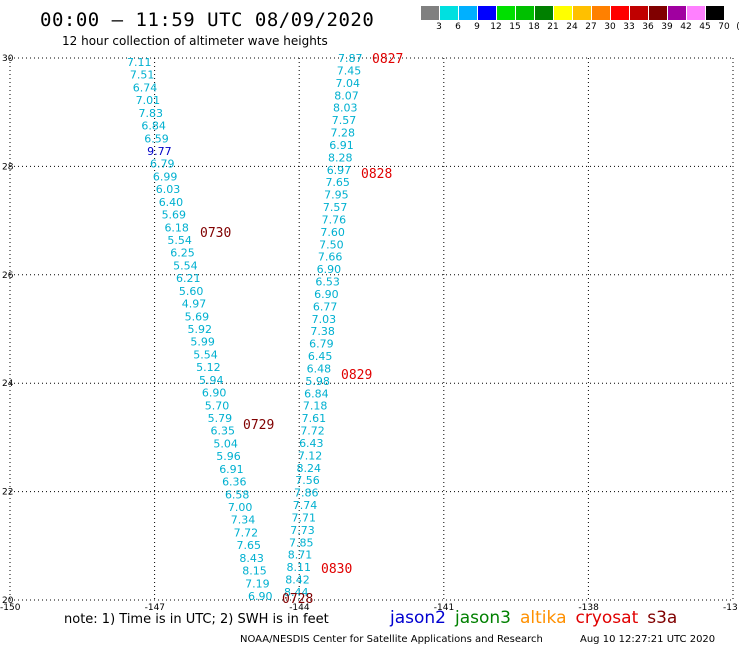 This screenshot has height=650, width=740. What do you see at coordinates (240, 507) in the screenshot?
I see `wave-height-value: 7.00` at bounding box center [240, 507].